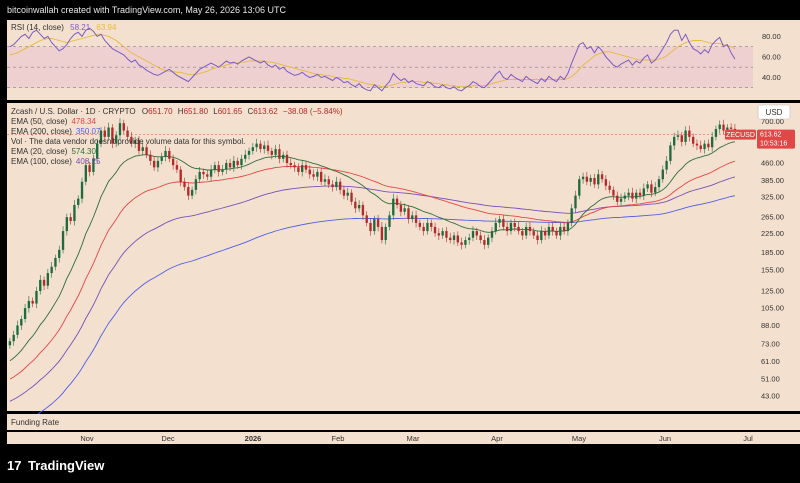 The width and height of the screenshot is (800, 483). Describe the element at coordinates (181, 111) in the screenshot. I see `ohlc-high-label: H` at that location.